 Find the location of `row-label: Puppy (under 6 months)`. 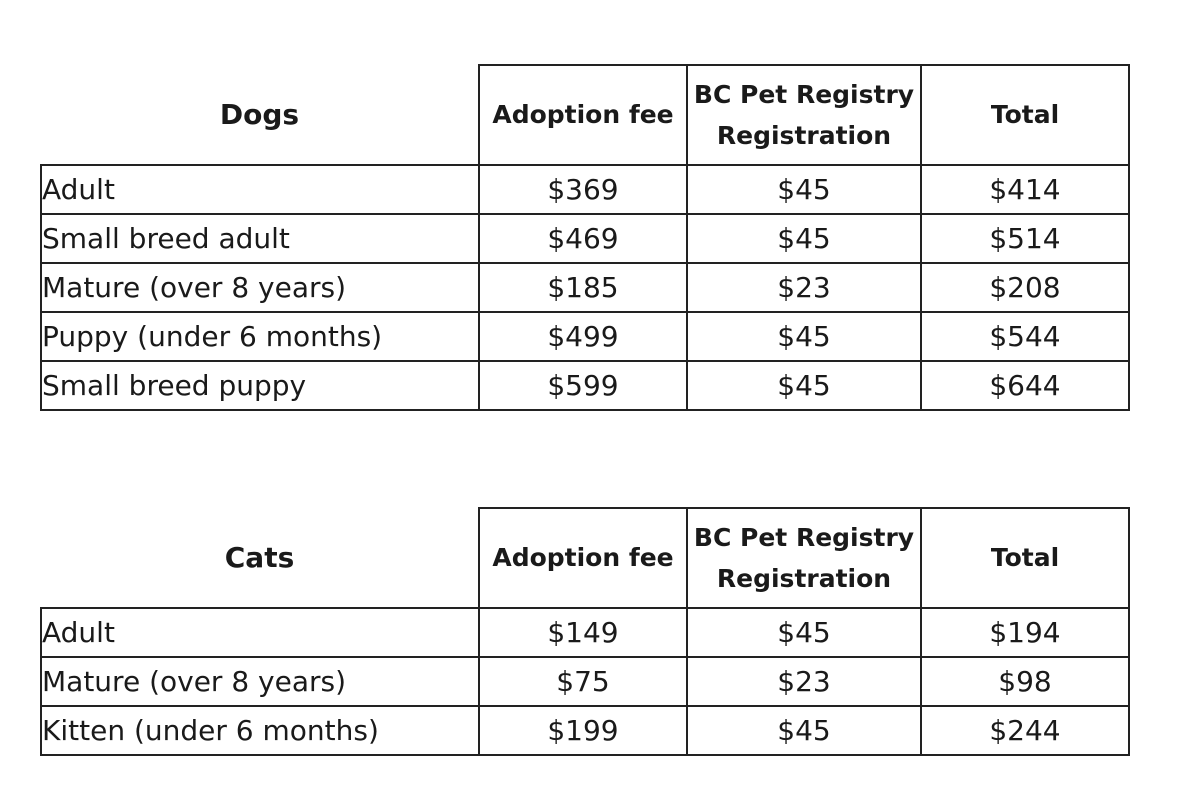

row-label: Puppy (under 6 months) is located at coordinates (260, 336).